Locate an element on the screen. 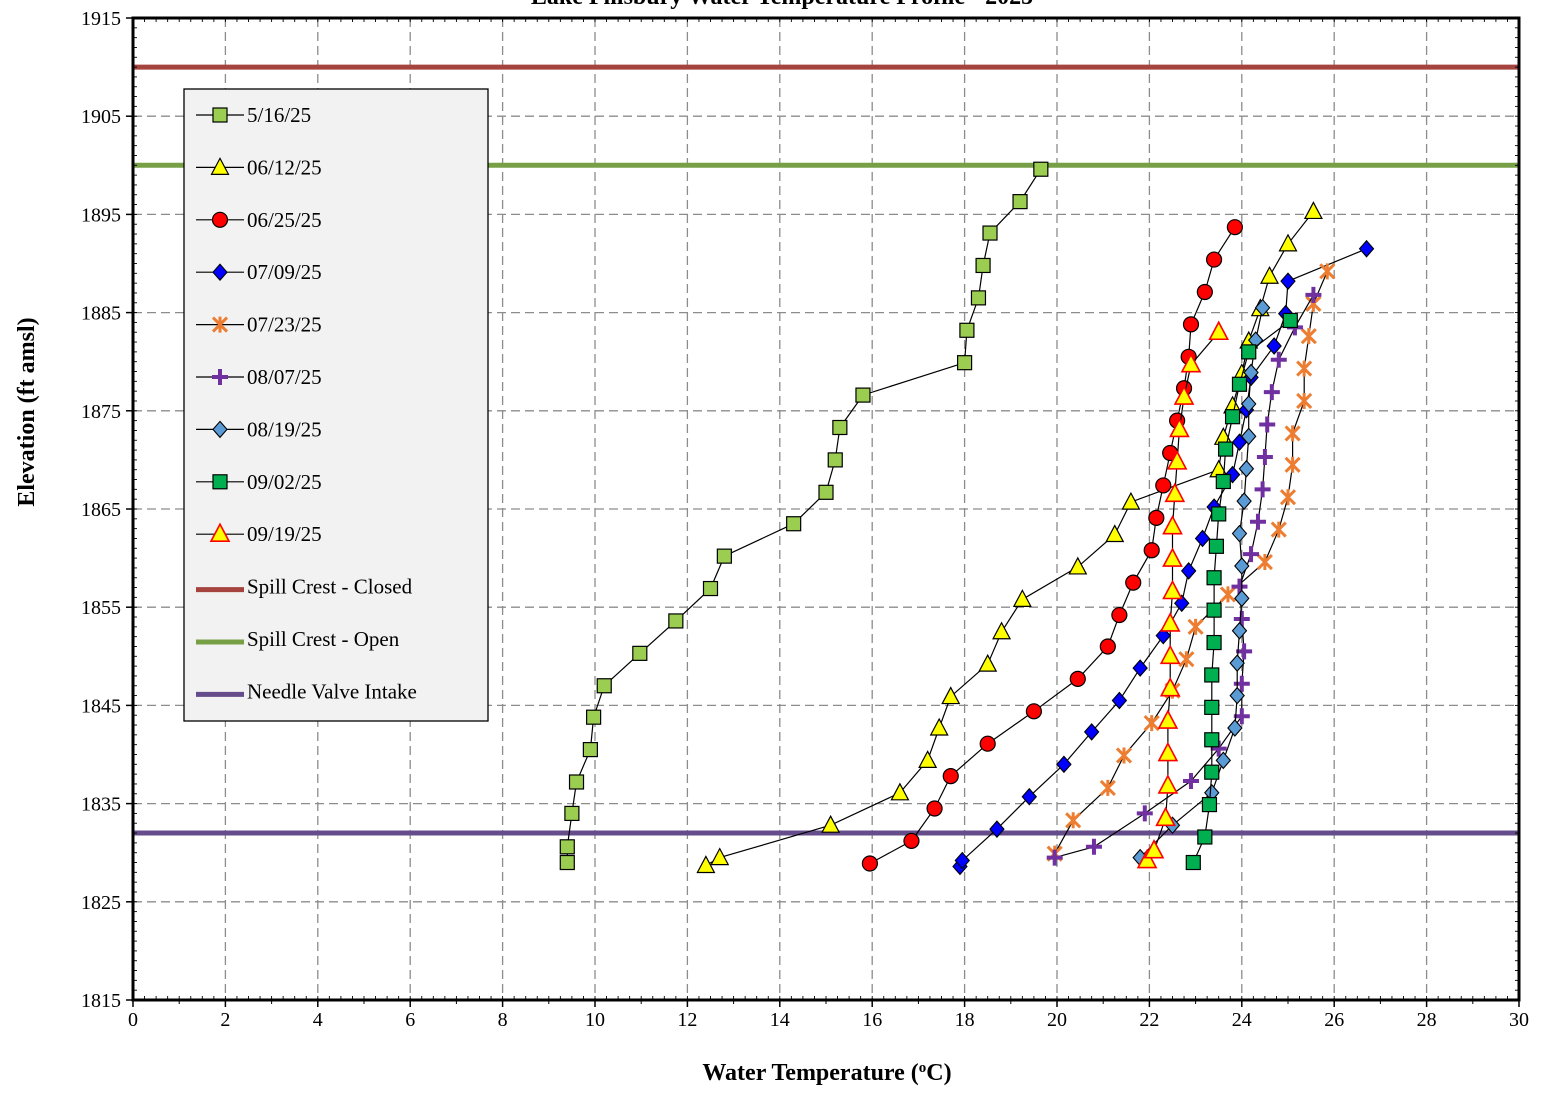 This screenshot has width=1547, height=1094. y-tick-label: 1865 is located at coordinates (101, 510).